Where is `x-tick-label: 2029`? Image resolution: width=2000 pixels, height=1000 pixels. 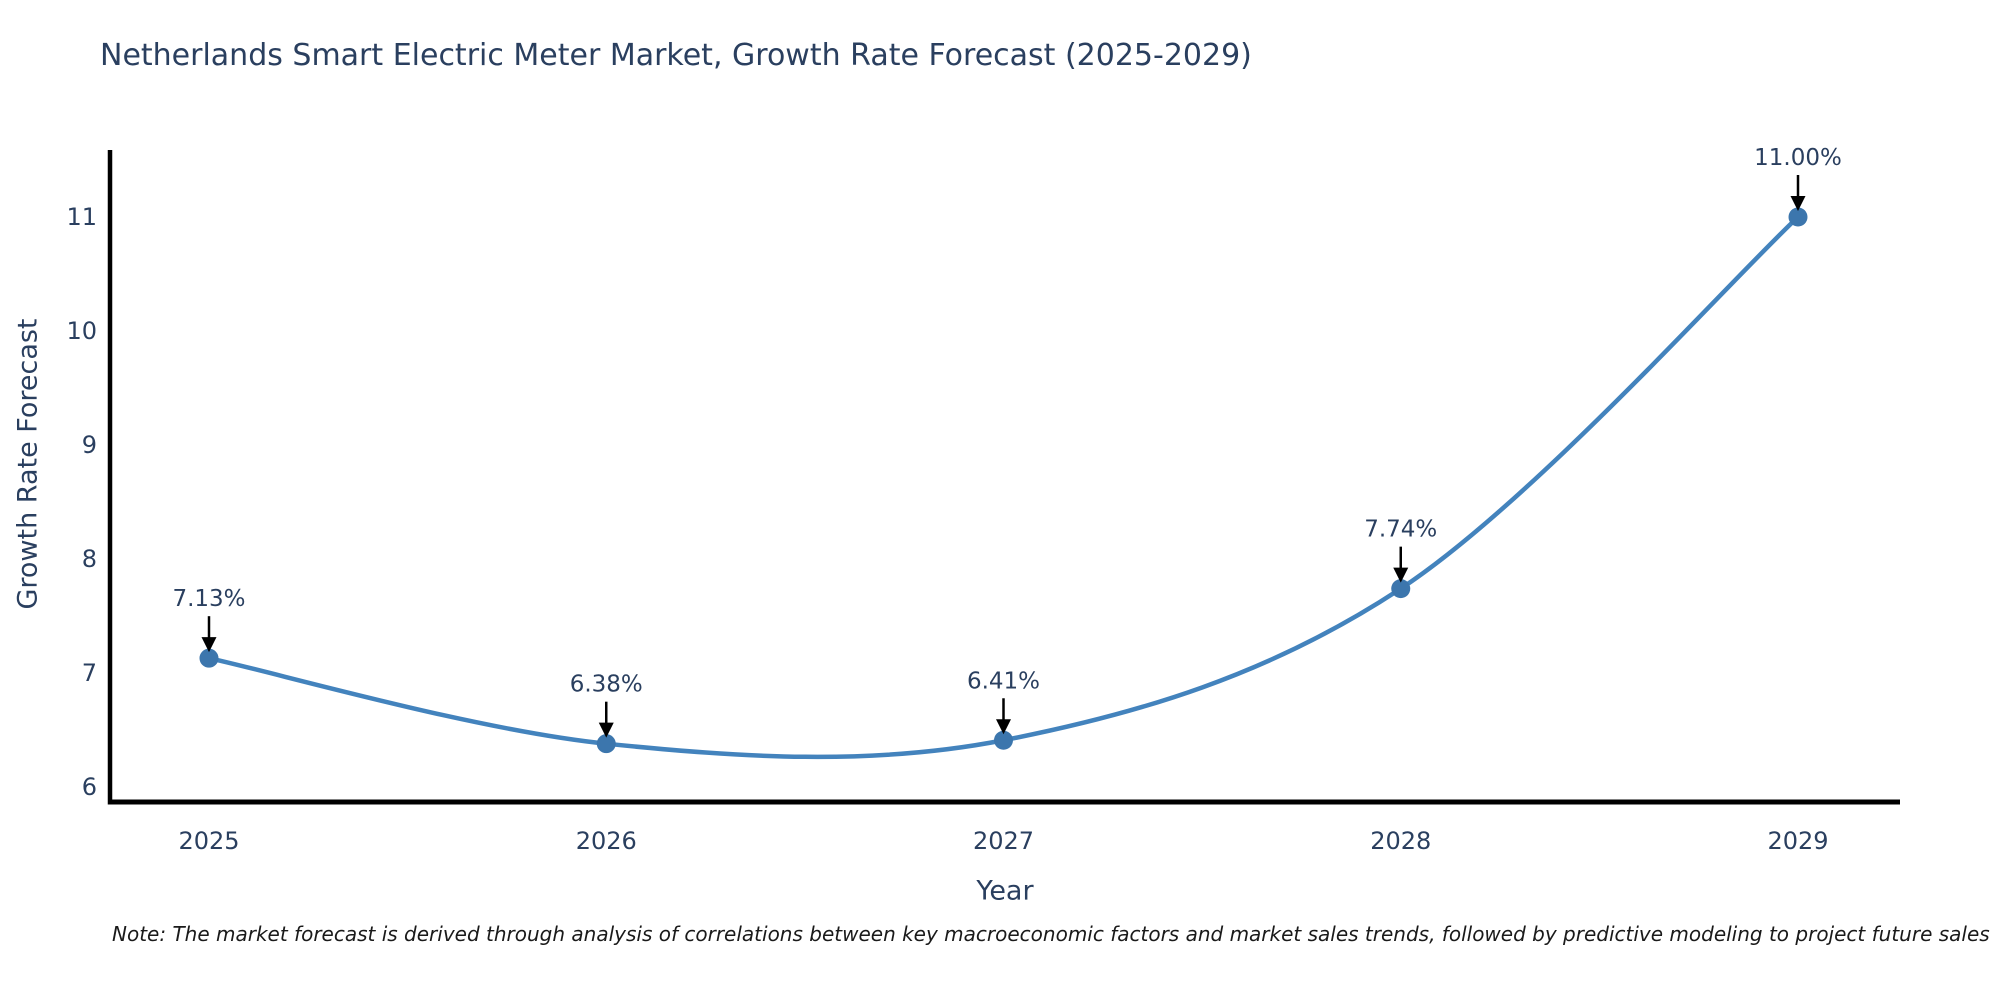 x-tick-label: 2029 is located at coordinates (1797, 841).